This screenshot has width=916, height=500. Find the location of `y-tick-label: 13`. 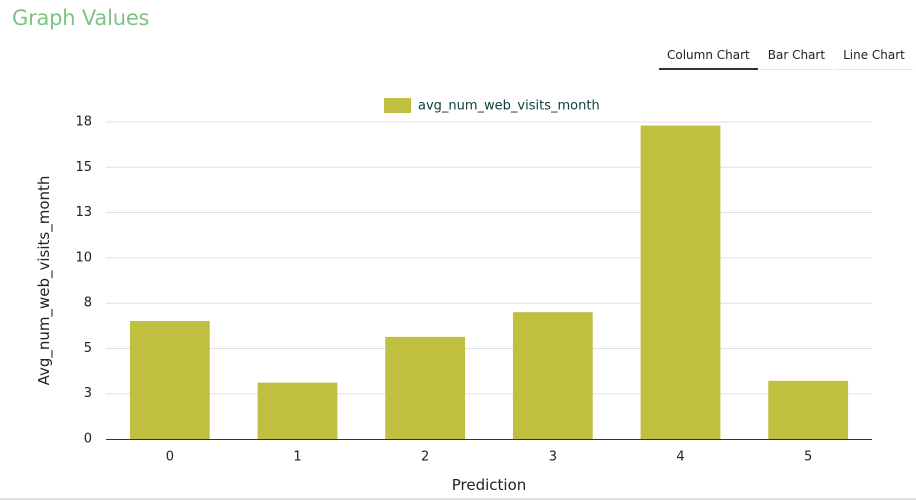

y-tick-label: 13 is located at coordinates (83, 212).